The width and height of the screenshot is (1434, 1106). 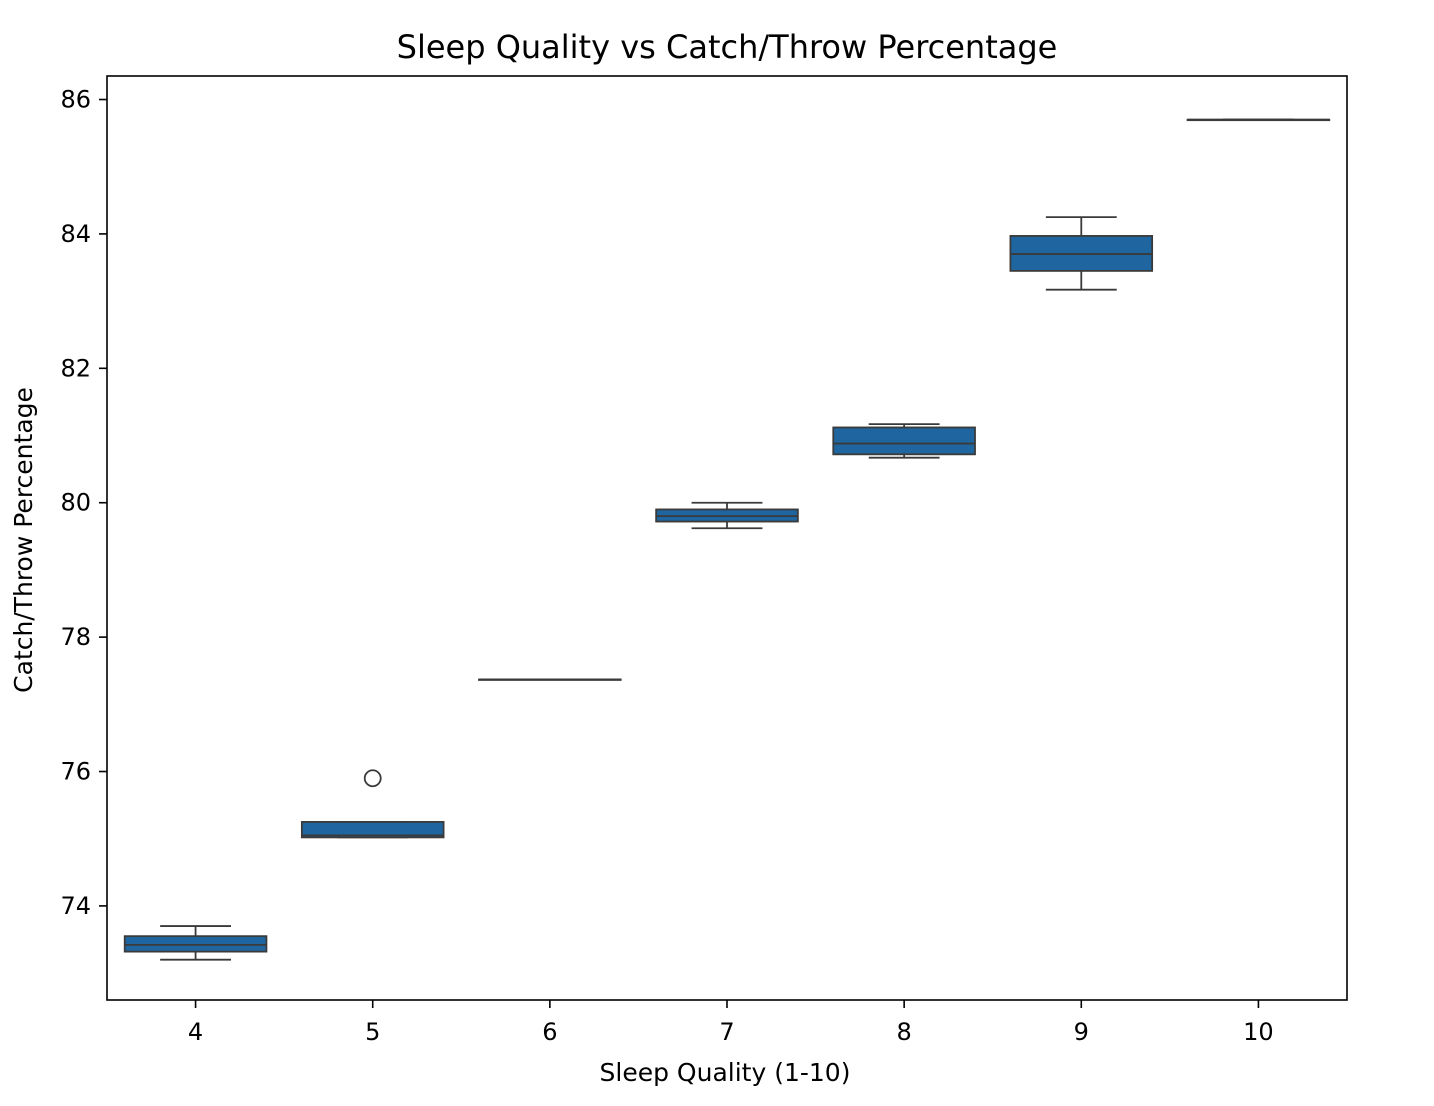 I want to click on y-tick-label: 80, so click(x=75, y=503).